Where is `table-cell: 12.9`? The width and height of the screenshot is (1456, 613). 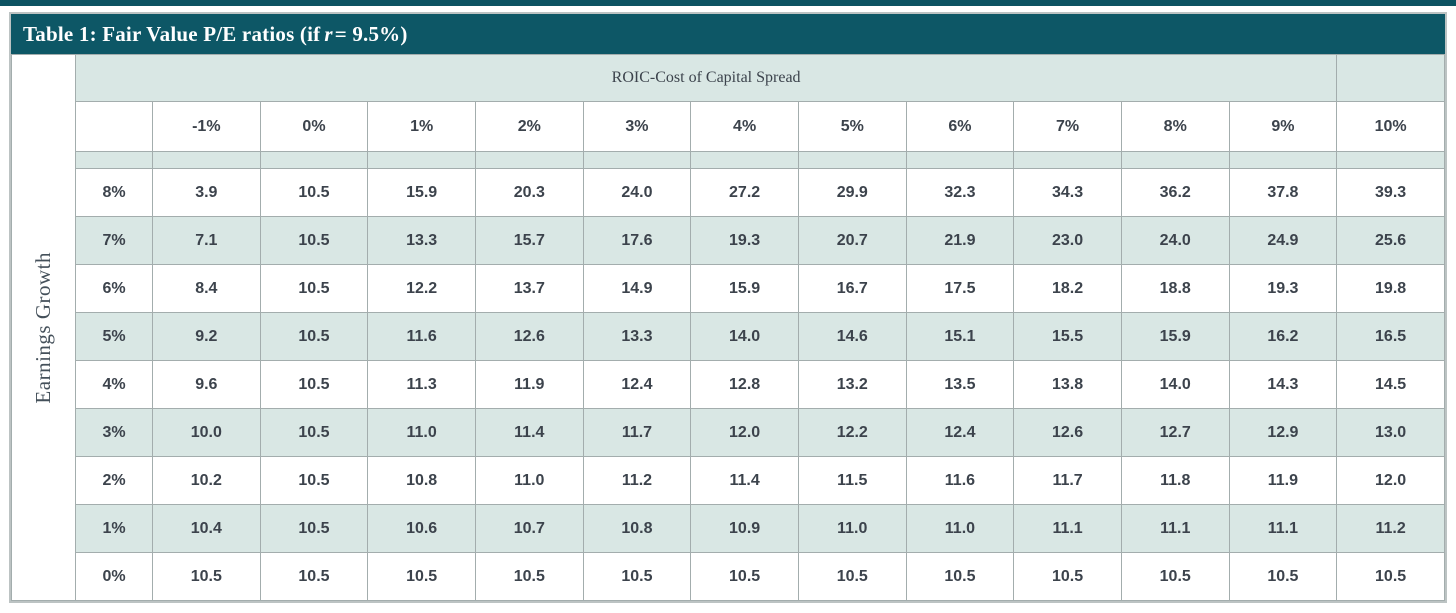
table-cell: 12.9 is located at coordinates (1283, 432).